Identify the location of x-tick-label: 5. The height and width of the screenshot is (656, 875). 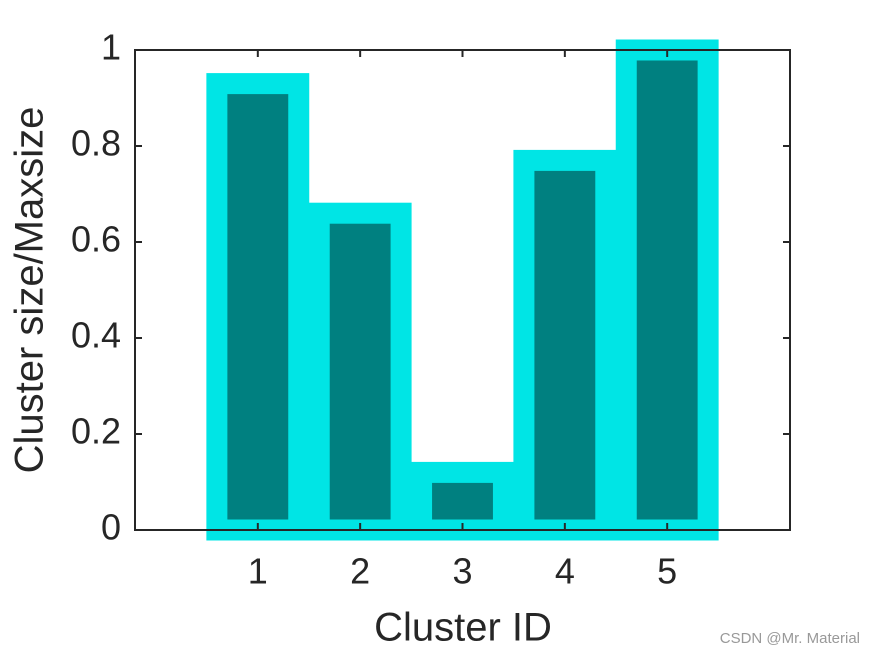
(667, 571).